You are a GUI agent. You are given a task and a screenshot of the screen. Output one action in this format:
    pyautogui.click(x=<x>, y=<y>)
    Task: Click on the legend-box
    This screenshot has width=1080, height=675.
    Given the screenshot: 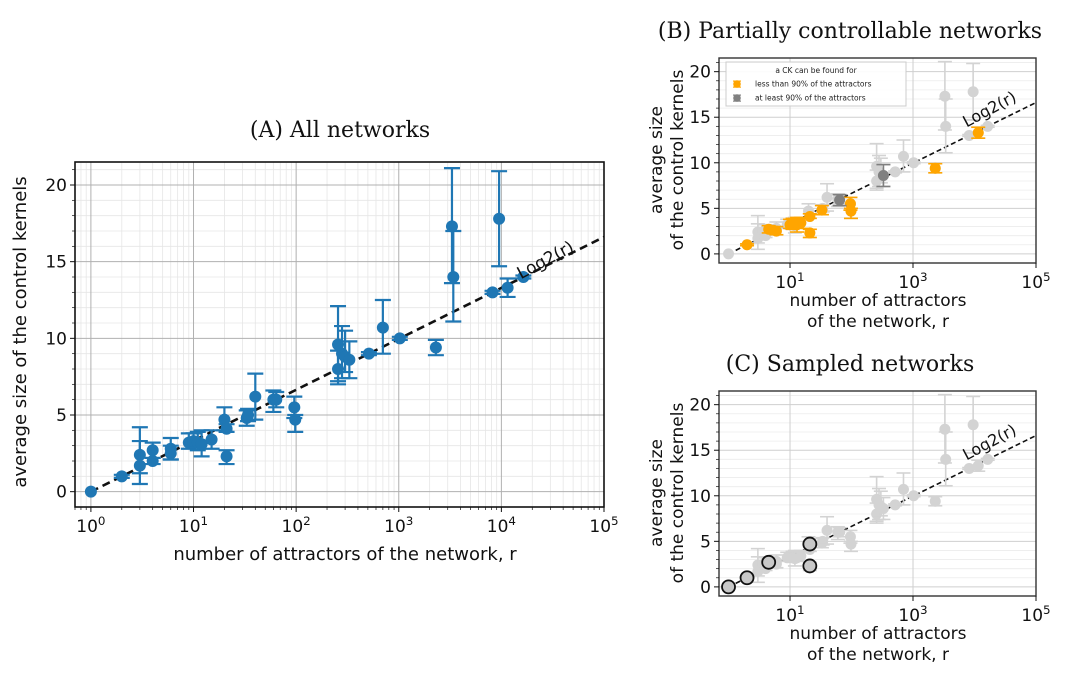 What is the action you would take?
    pyautogui.click(x=816, y=84)
    